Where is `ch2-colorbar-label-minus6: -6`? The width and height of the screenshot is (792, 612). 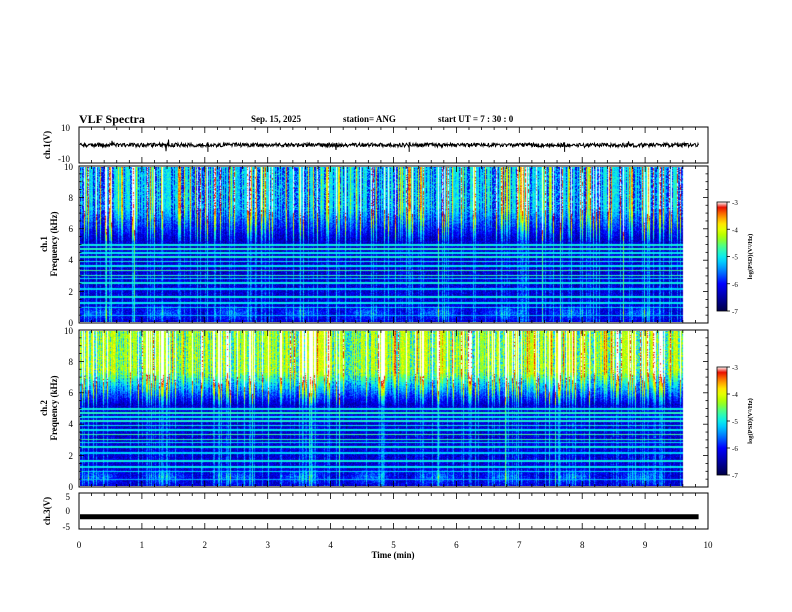
ch2-colorbar-label-minus6: -6 is located at coordinates (735, 449).